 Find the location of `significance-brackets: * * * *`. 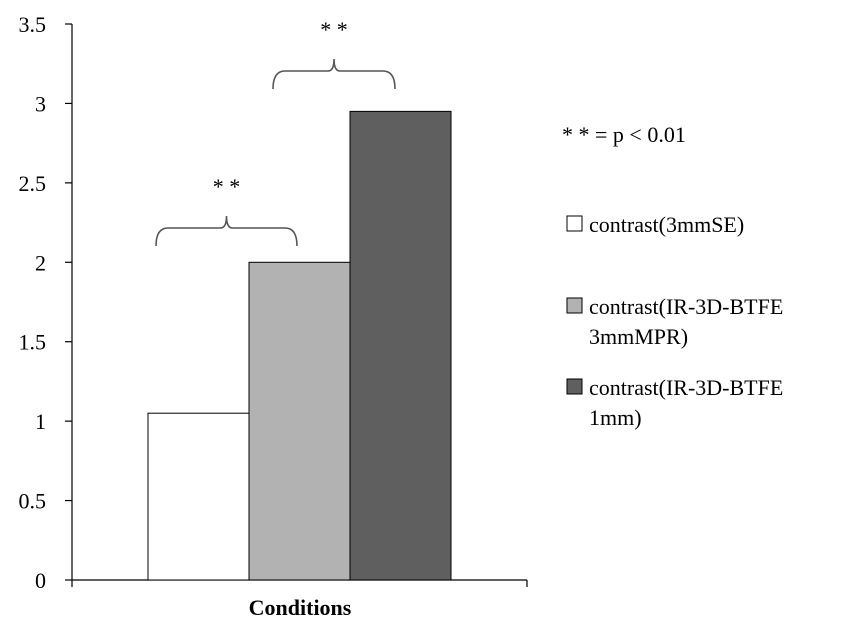

significance-brackets: * * * * is located at coordinates (275, 132).